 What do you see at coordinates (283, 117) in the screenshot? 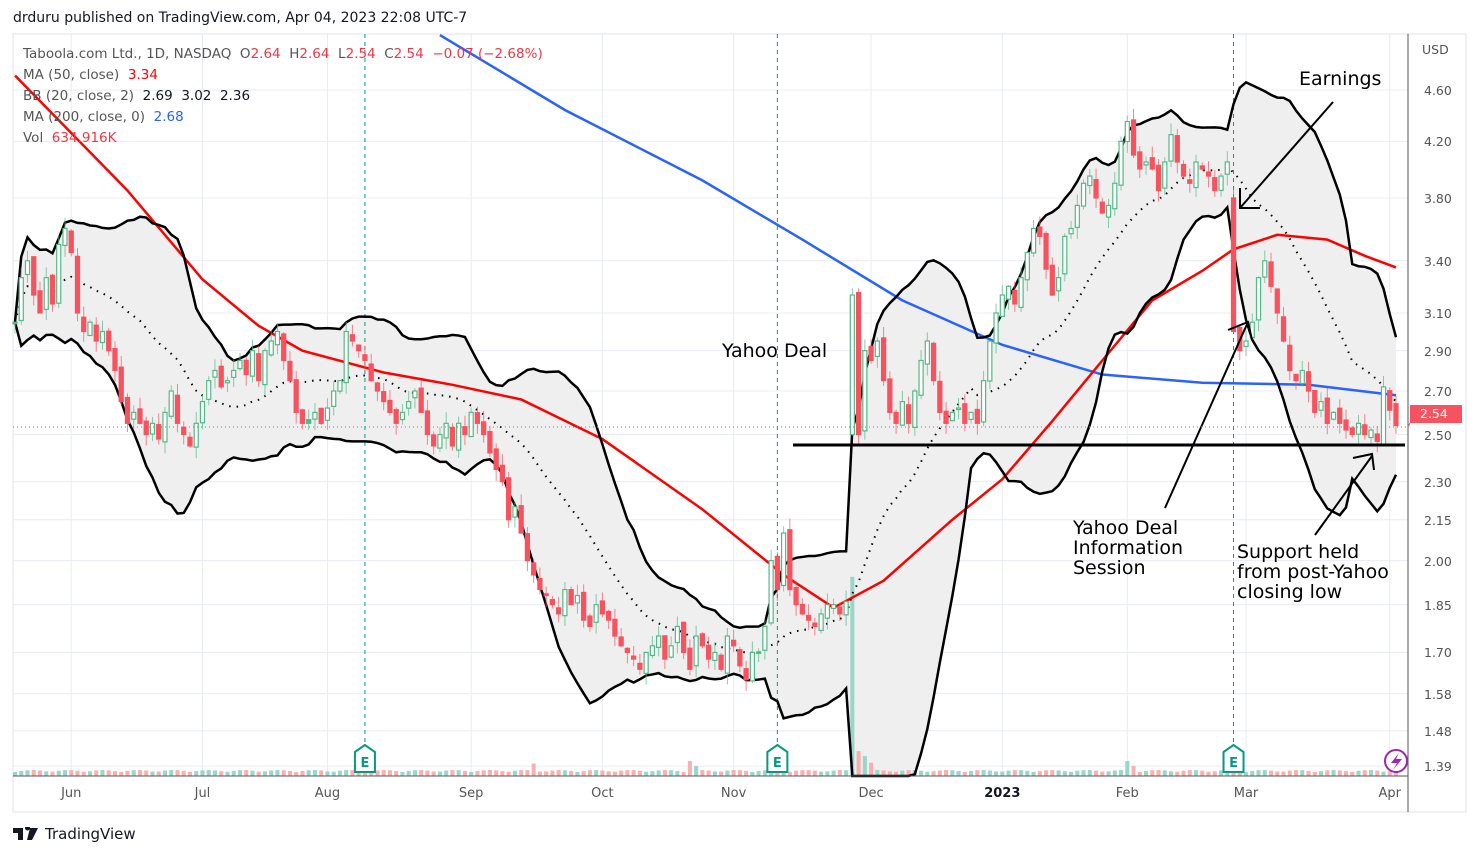
I see `legend-ma200-row: MA (200, close, 0) 2.68` at bounding box center [283, 117].